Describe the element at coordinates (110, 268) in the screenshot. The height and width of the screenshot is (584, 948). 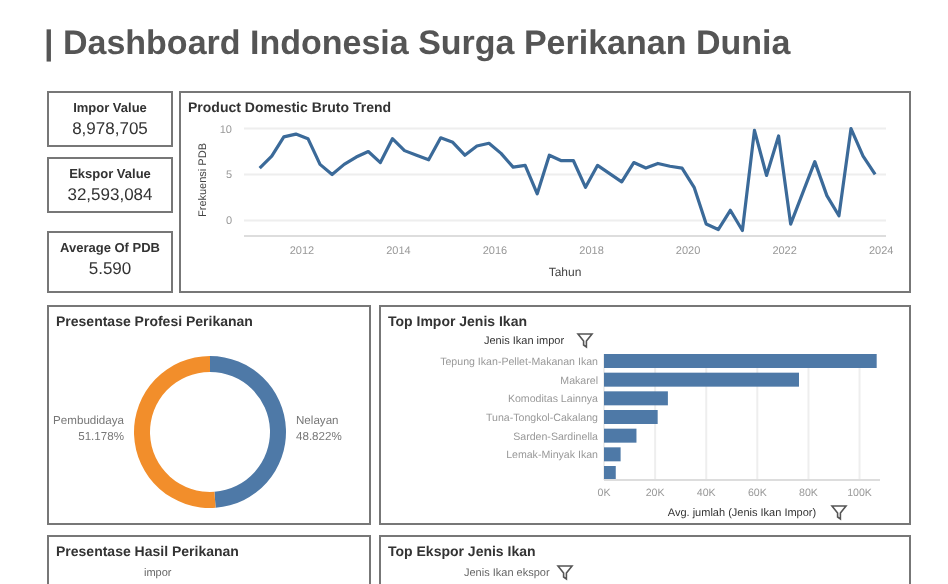
I see `text: 5.590` at that location.